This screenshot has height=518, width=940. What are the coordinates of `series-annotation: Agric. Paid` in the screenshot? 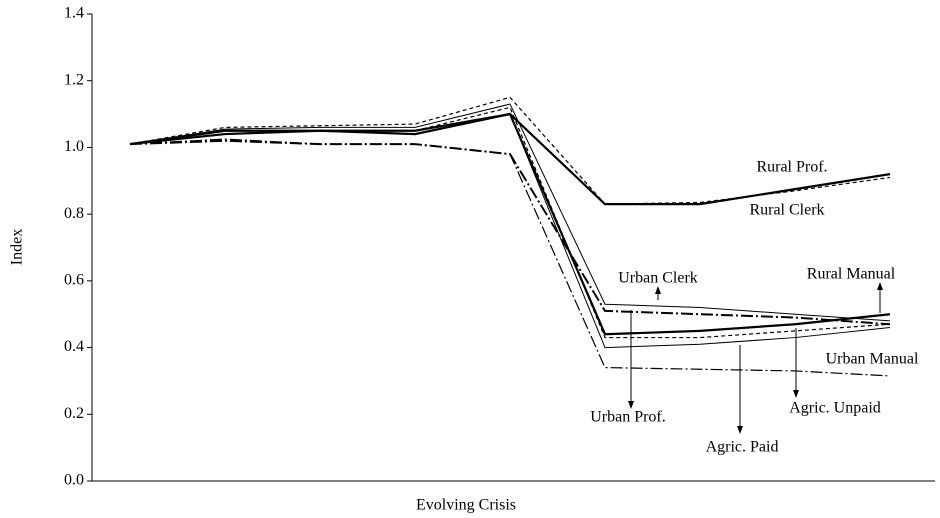 It's located at (742, 447).